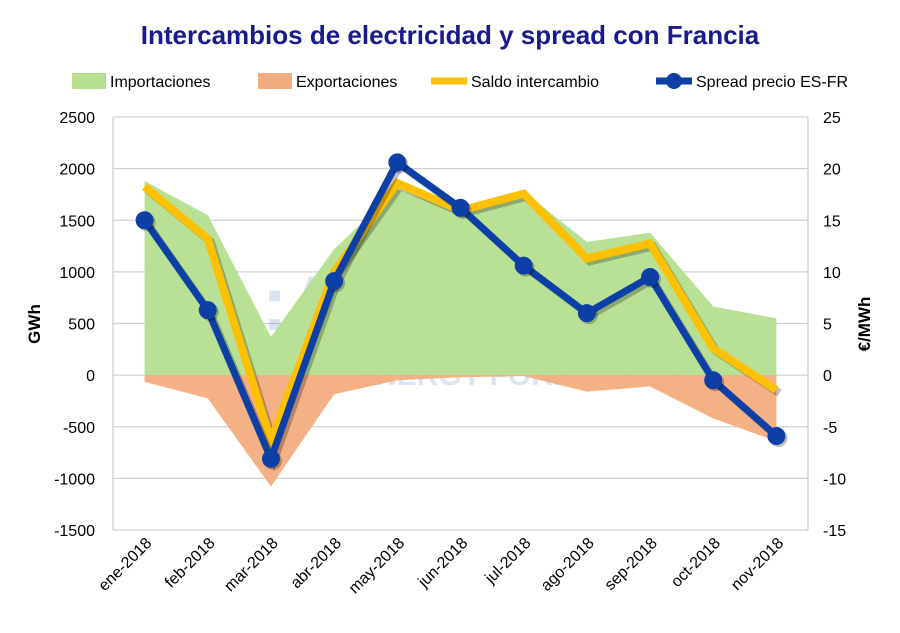  I want to click on y-right-tick-label: 0, so click(827, 376).